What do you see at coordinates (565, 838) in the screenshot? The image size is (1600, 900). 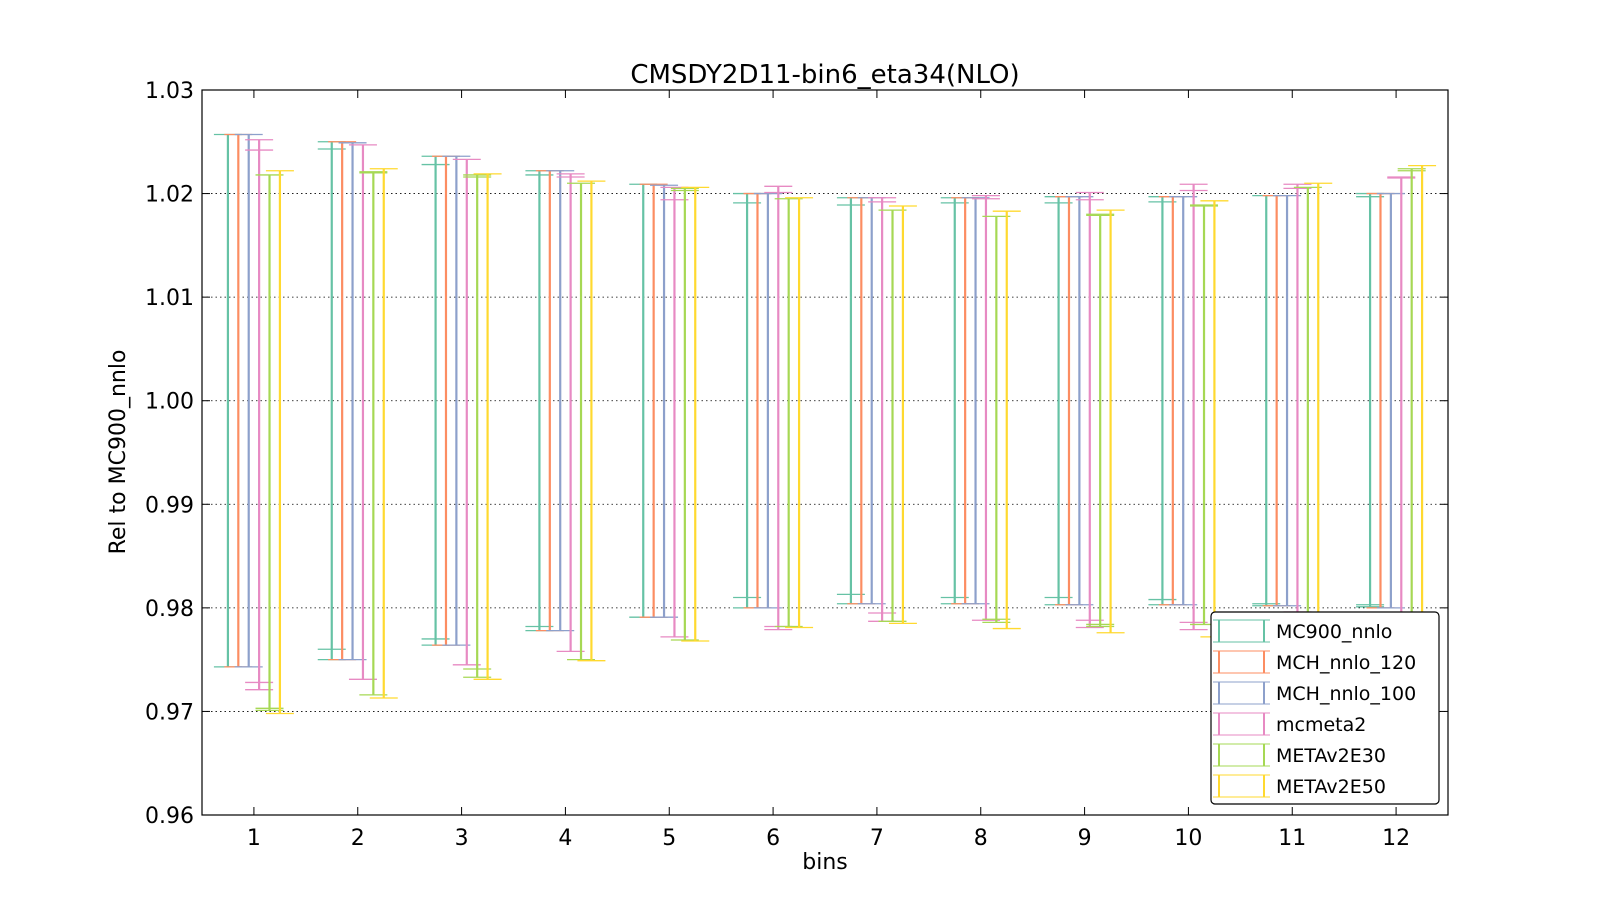 I see `x-tick-label: 4` at bounding box center [565, 838].